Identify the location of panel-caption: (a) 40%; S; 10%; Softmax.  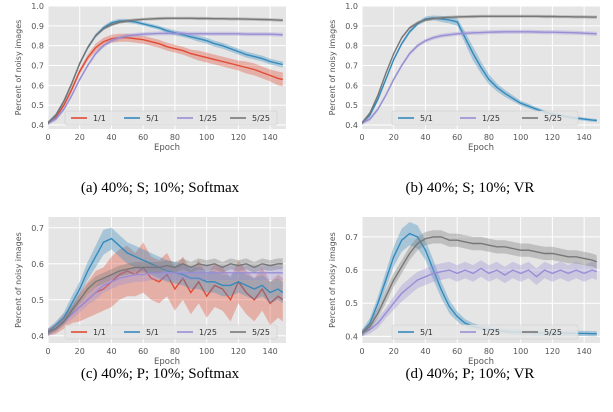
(160, 188).